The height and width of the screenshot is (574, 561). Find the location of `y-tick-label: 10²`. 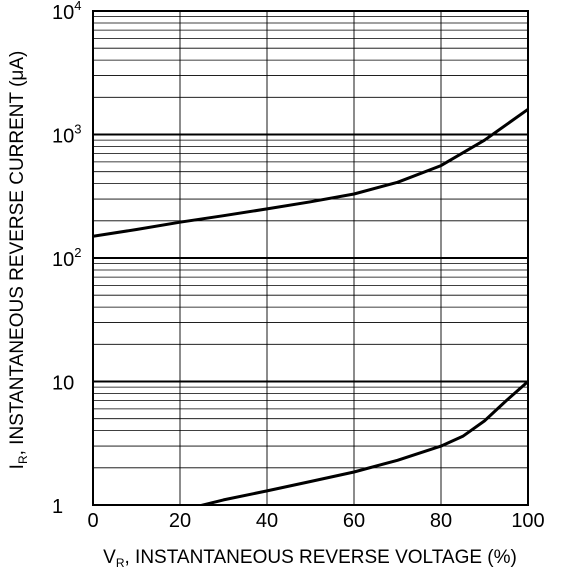

y-tick-label: 10² is located at coordinates (66, 258).